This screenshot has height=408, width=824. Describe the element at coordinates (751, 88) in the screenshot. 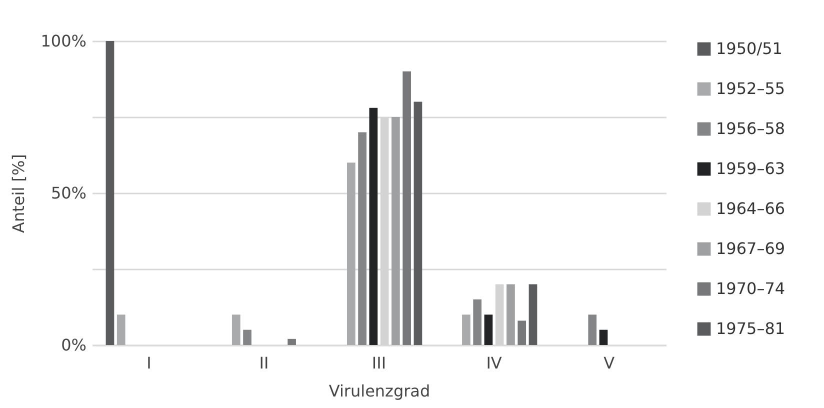

I see `legend-label: 1952–55` at that location.